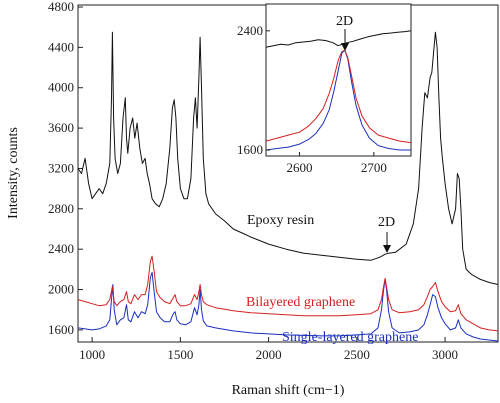 This screenshot has height=403, width=500. I want to click on main-2d-peak-arrow, so click(387, 242).